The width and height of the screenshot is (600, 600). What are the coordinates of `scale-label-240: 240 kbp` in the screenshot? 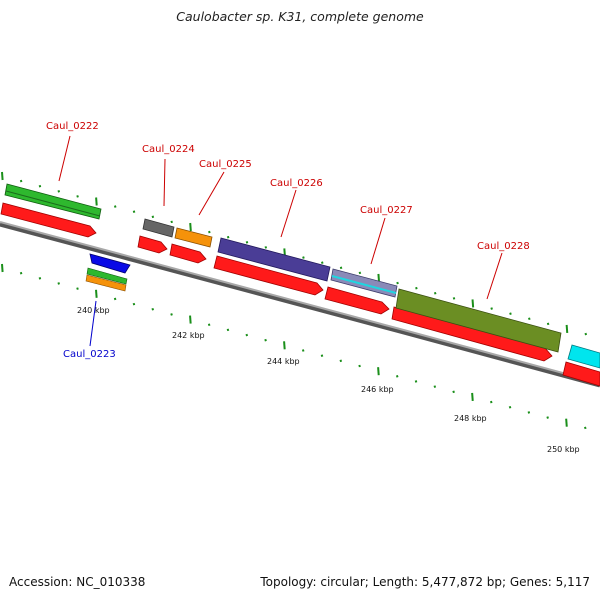 It's located at (93, 310).